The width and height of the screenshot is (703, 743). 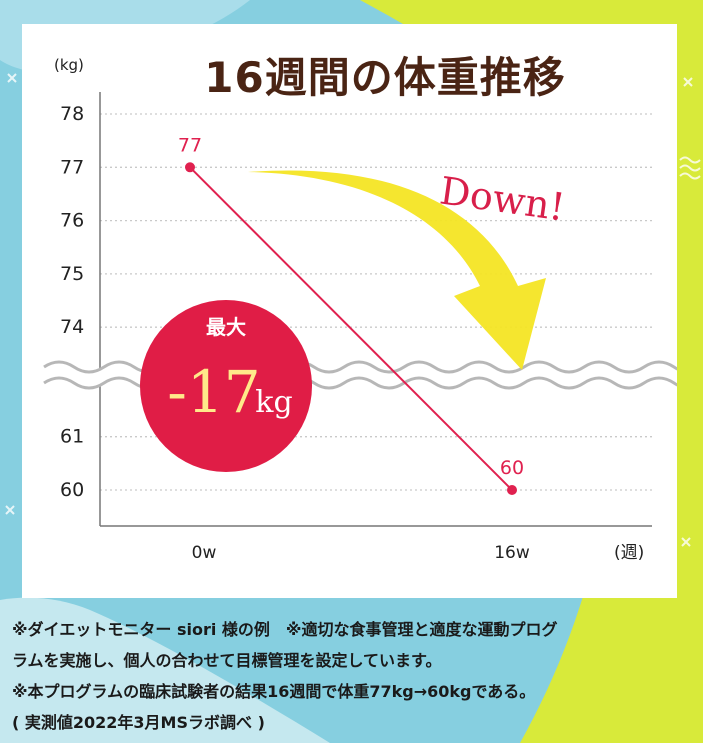 What do you see at coordinates (72, 437) in the screenshot?
I see `y-tick-label: 61` at bounding box center [72, 437].